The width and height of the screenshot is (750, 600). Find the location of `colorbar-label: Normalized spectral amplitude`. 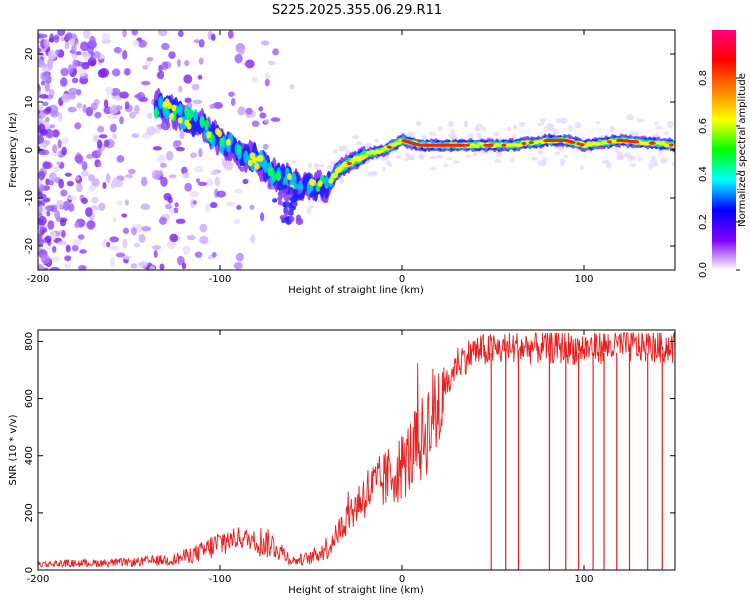

colorbar-label: Normalized spectral amplitude is located at coordinates (742, 150).